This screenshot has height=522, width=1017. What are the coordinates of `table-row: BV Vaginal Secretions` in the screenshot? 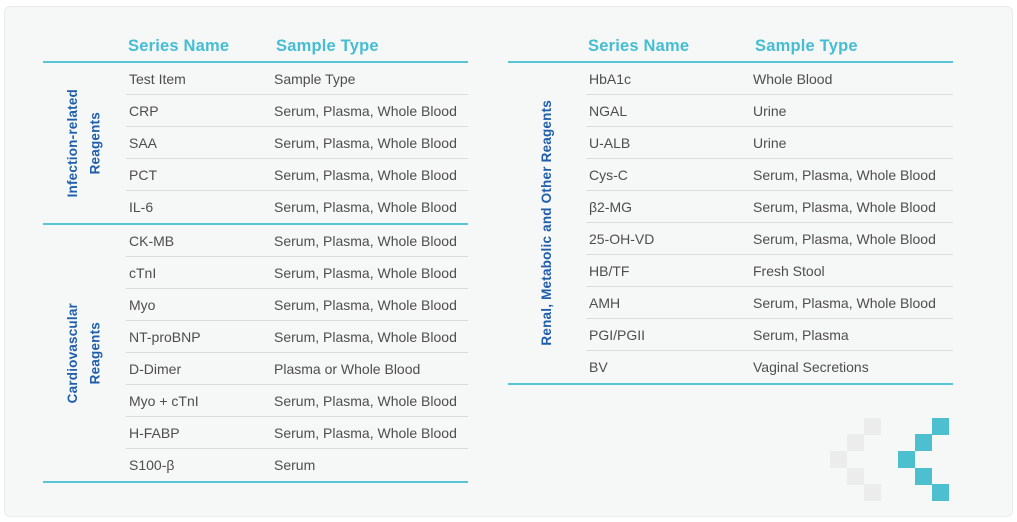 It's located at (769, 367).